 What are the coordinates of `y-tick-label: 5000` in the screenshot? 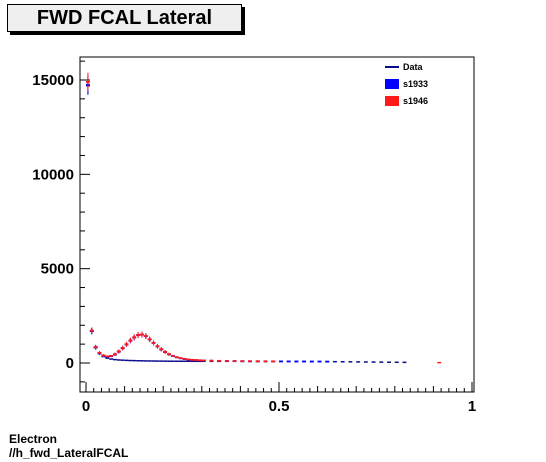 It's located at (57, 269).